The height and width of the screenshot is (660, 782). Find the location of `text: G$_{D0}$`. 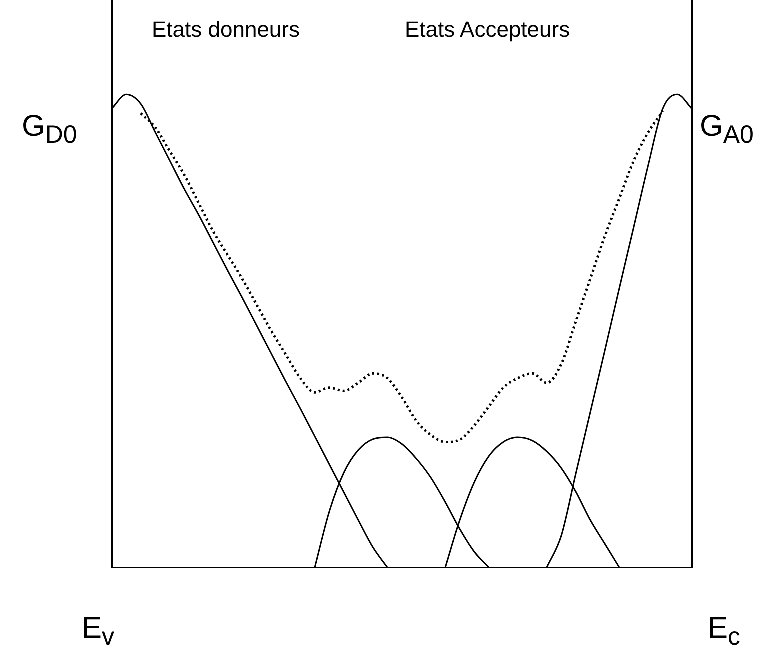

text: G$_{D0}$ is located at coordinates (50, 130).